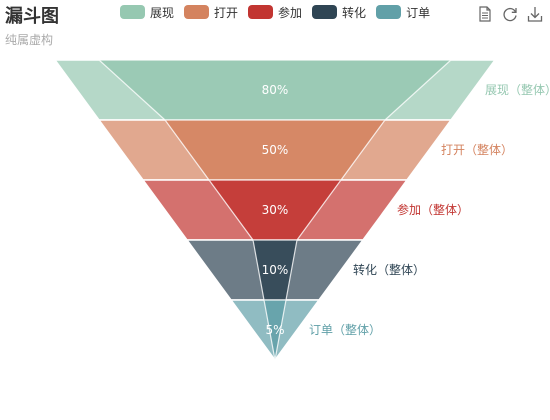  I want to click on legend-item: 转化, so click(339, 12).